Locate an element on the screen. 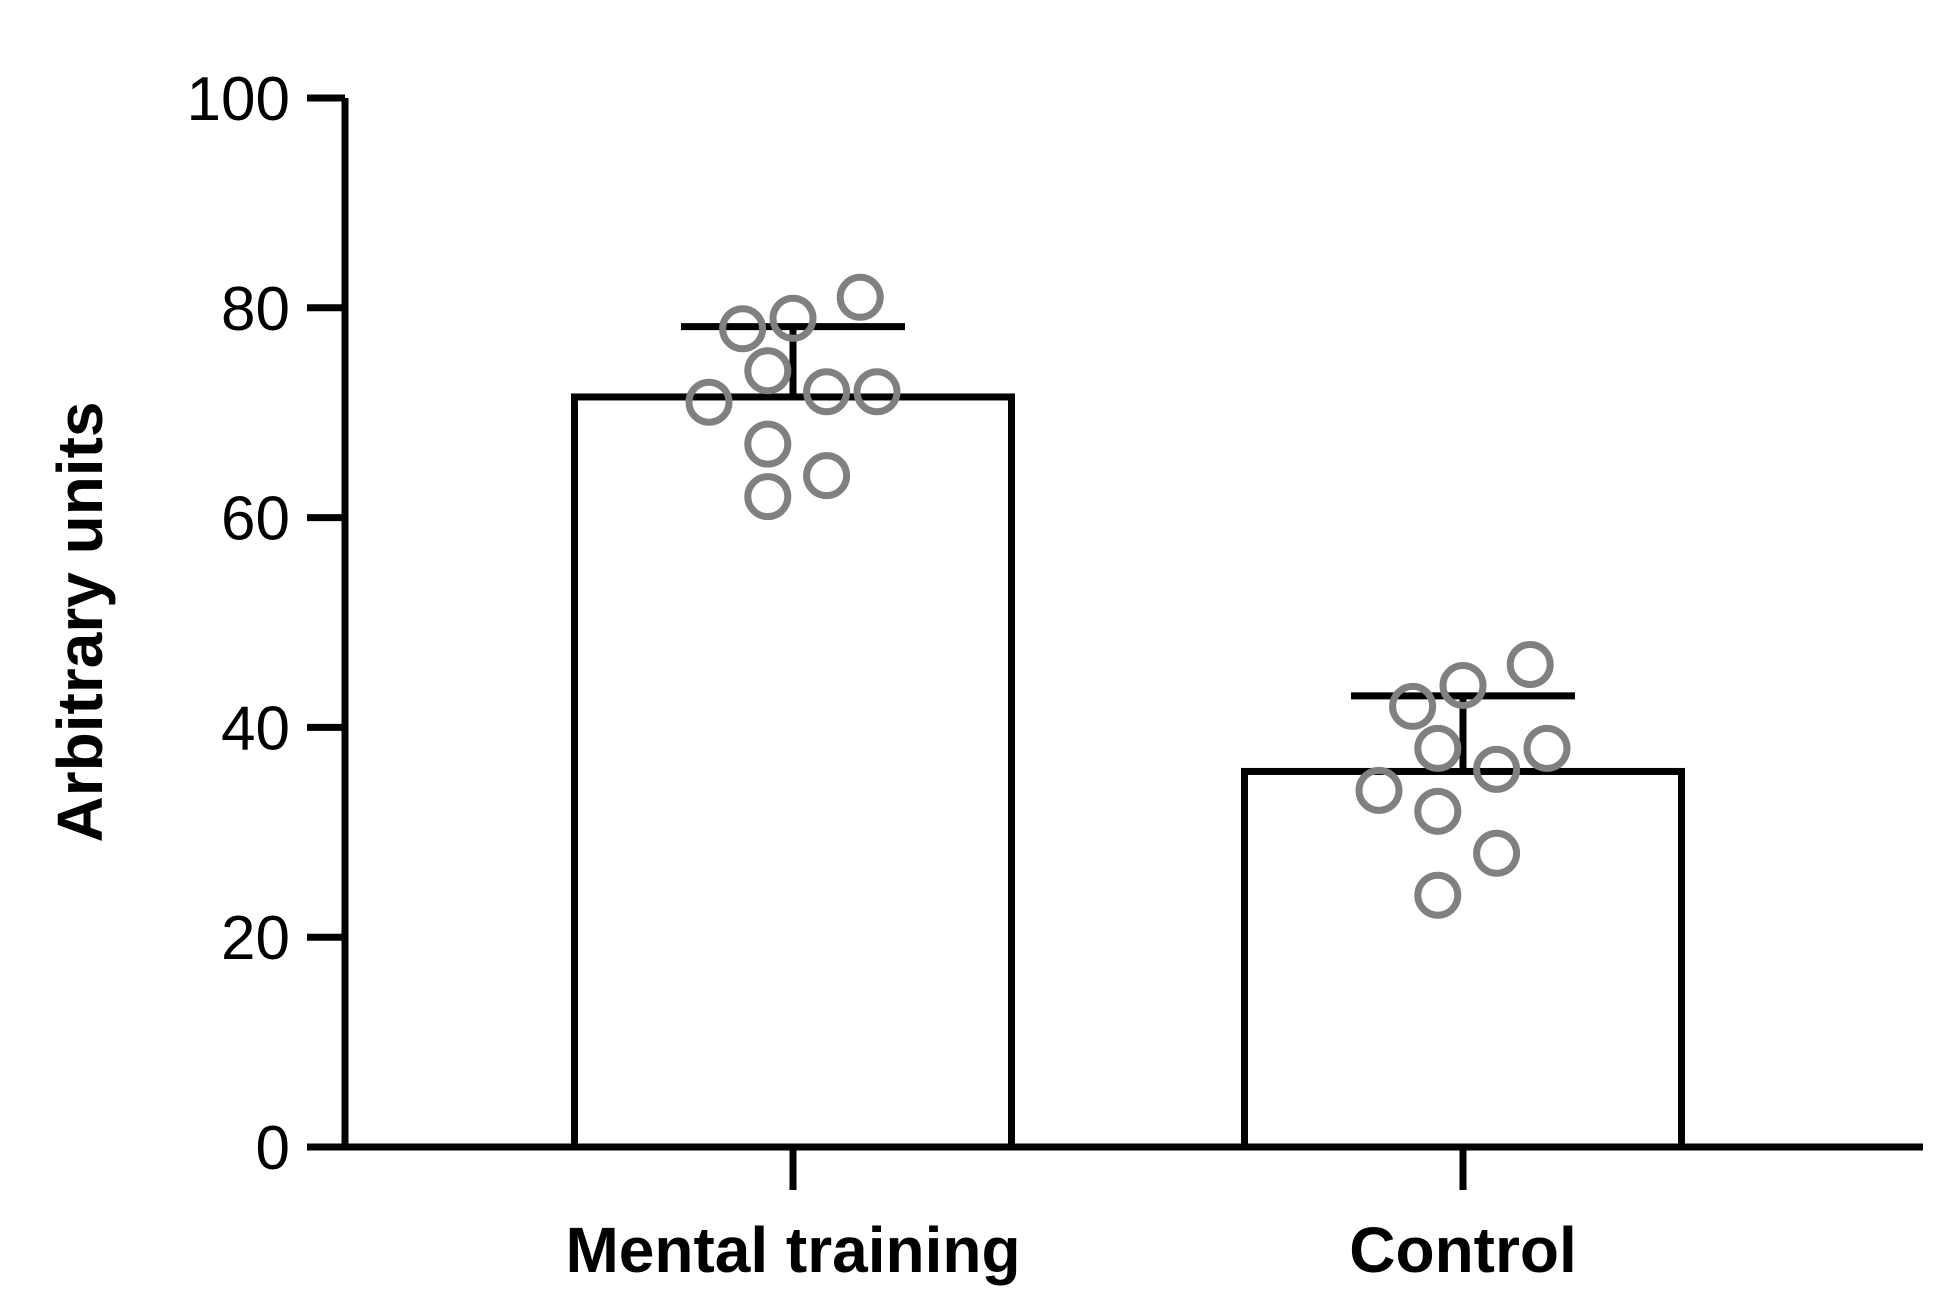 This screenshot has width=1954, height=1305. y-tick-label: 40 is located at coordinates (255, 728).